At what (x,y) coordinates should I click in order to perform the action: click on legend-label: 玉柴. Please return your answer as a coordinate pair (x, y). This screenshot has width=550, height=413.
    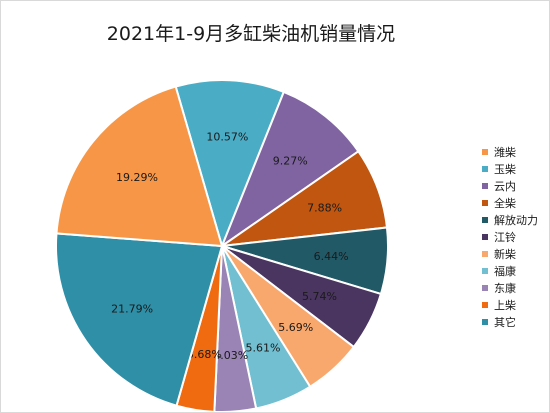
    Looking at the image, I should click on (505, 169).